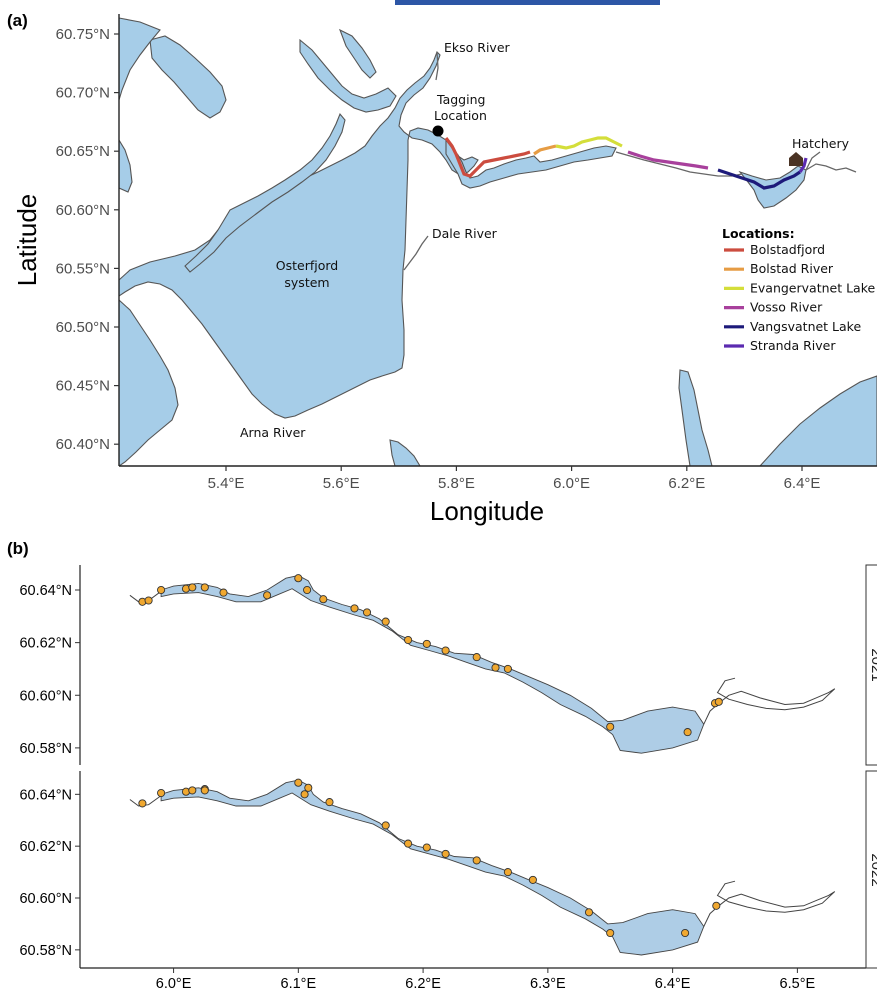  What do you see at coordinates (437, 66) in the screenshot?
I see `ekso-river-line` at bounding box center [437, 66].